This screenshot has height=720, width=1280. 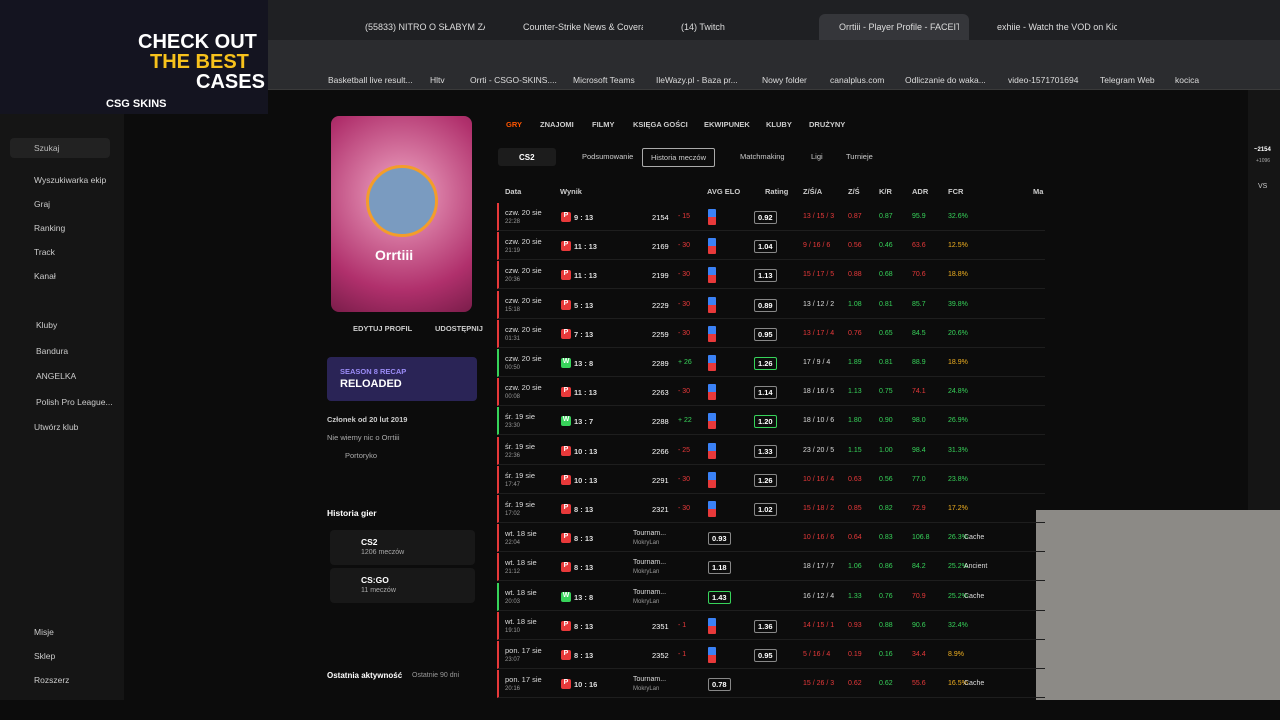 I want to click on table-header: Wynik, so click(x=571, y=191).